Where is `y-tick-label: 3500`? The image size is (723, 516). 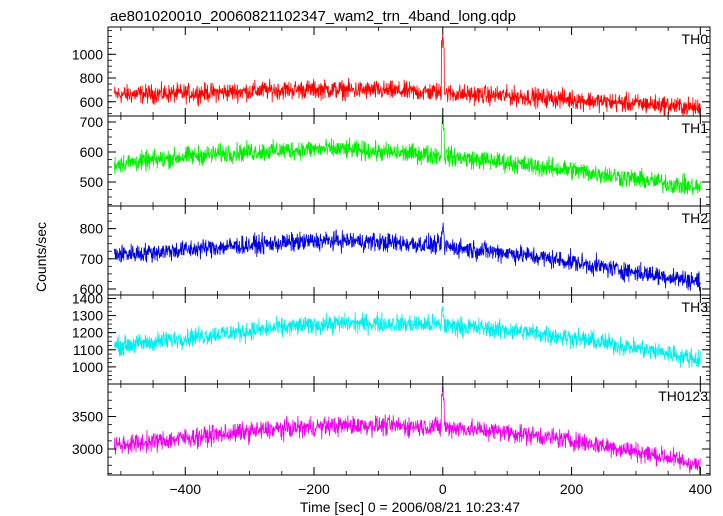
y-tick-label: 3500 is located at coordinates (87, 417).